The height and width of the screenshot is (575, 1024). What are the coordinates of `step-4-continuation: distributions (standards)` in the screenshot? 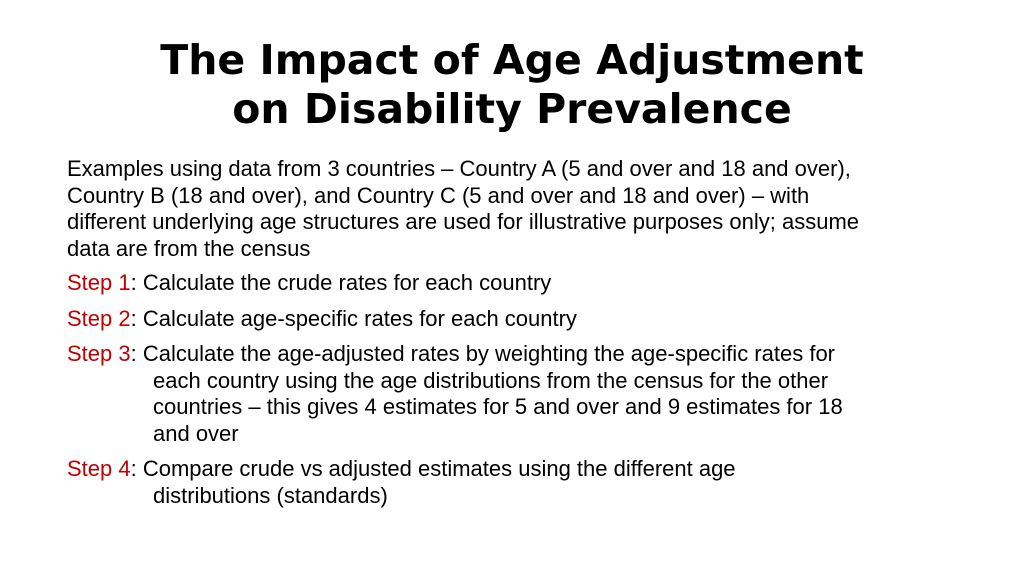 It's located at (270, 495).